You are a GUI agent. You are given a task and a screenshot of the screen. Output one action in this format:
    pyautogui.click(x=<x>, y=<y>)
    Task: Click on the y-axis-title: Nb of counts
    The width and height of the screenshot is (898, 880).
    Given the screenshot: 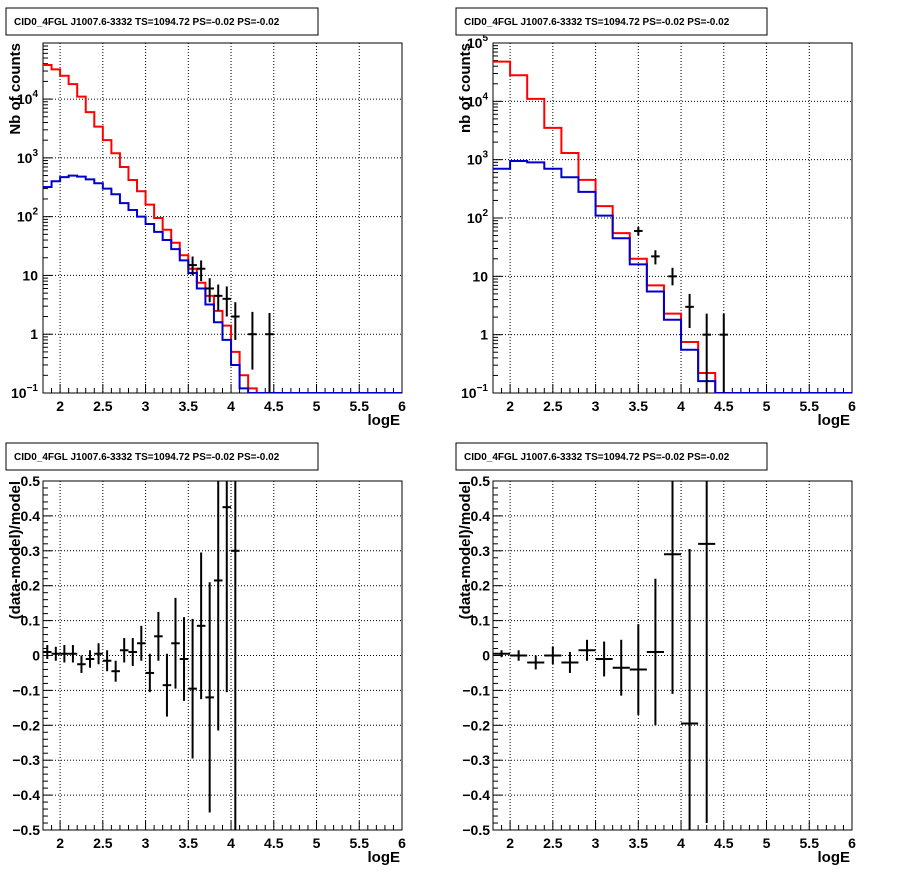 What is the action you would take?
    pyautogui.click(x=15, y=89)
    